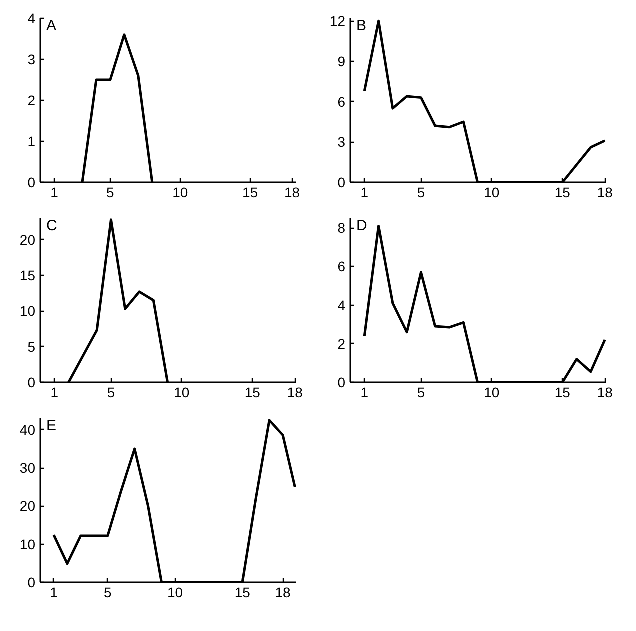 This screenshot has width=636, height=631. I want to click on chart-title: A, so click(51, 26).